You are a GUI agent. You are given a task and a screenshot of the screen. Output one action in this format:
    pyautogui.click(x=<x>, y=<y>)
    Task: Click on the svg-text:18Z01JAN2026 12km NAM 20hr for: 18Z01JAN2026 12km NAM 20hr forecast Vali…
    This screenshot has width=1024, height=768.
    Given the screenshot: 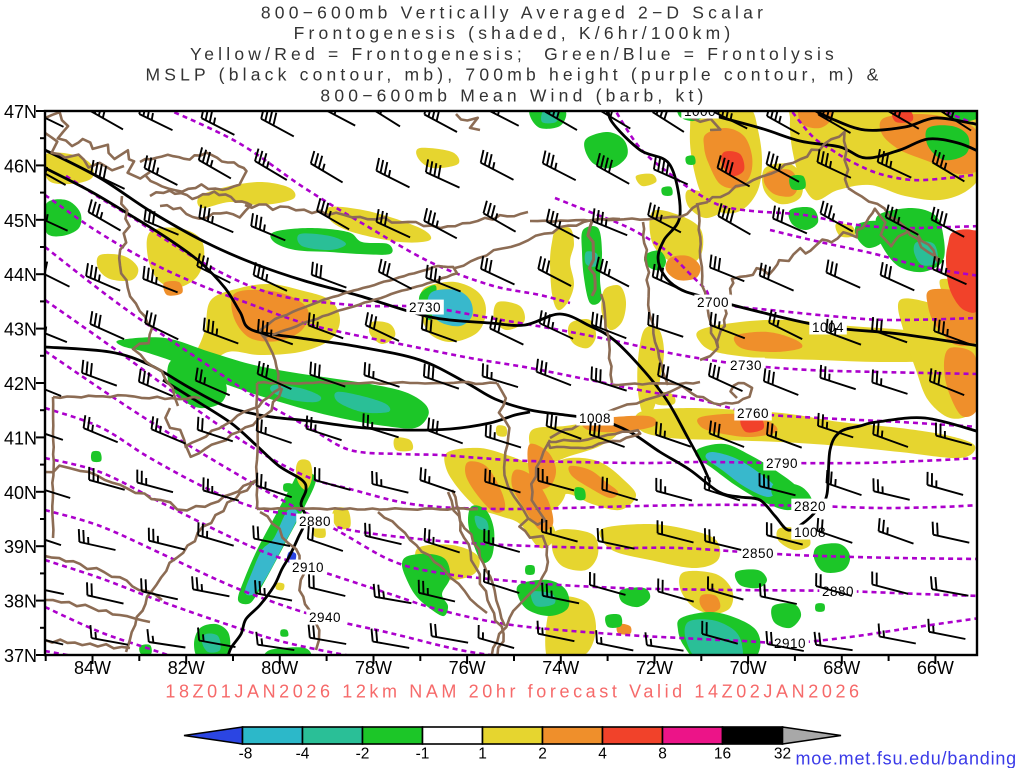 What is the action you would take?
    pyautogui.click(x=513, y=692)
    